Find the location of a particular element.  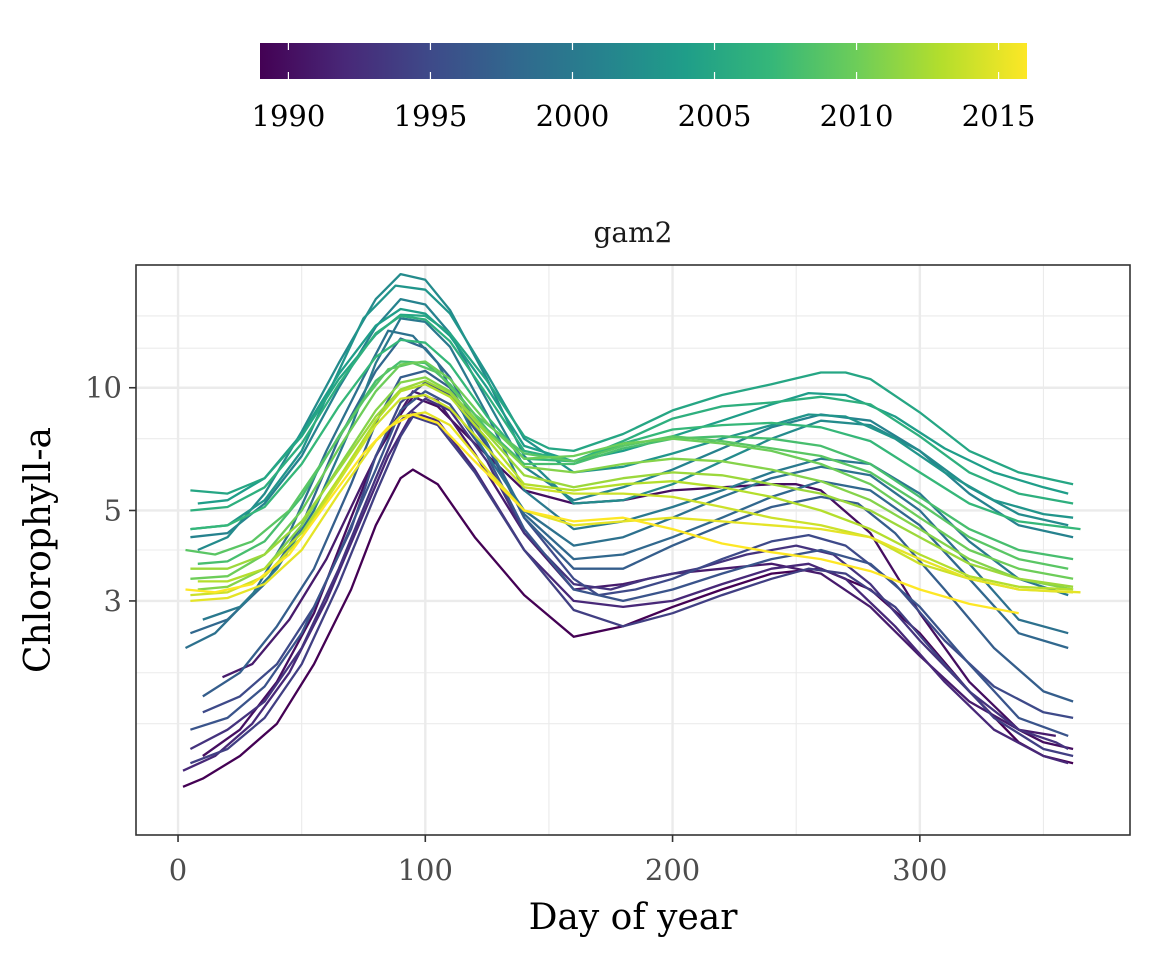

legend-label: 1990 is located at coordinates (289, 116).